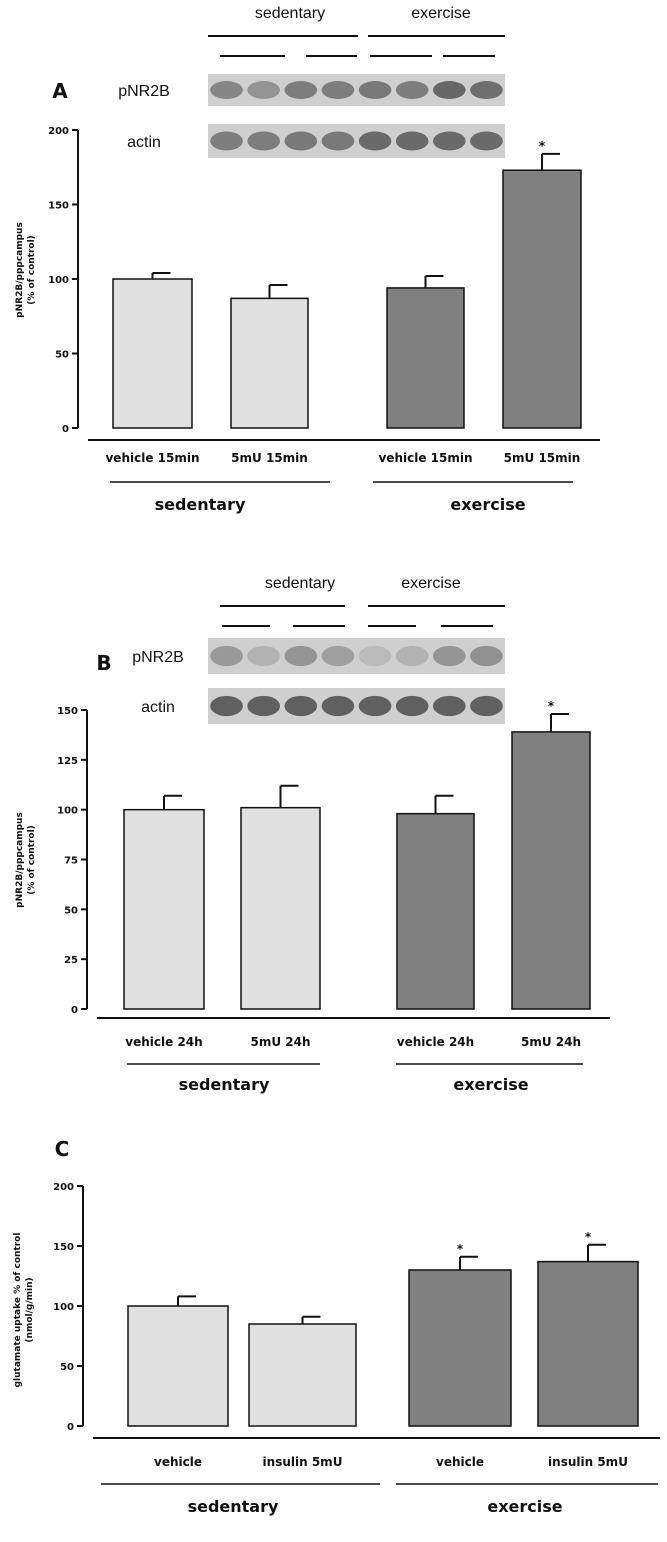 Image resolution: width=667 pixels, height=1542 pixels. Describe the element at coordinates (18, 1310) in the screenshot. I see `y-axis-label-line: glutamate uptake % of control` at that location.